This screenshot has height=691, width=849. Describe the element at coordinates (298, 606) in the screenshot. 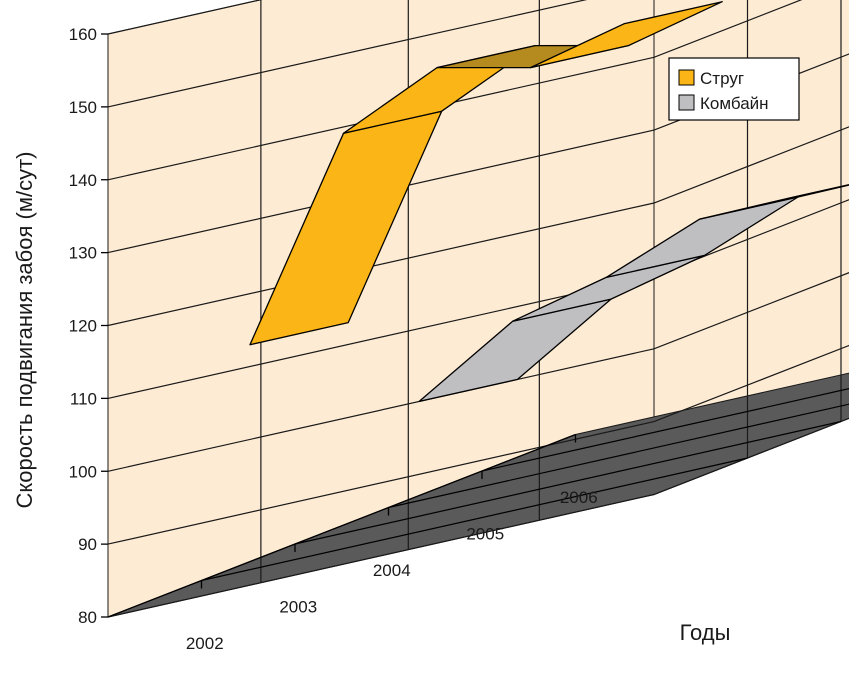

I see `x-tick-label: 2003` at that location.